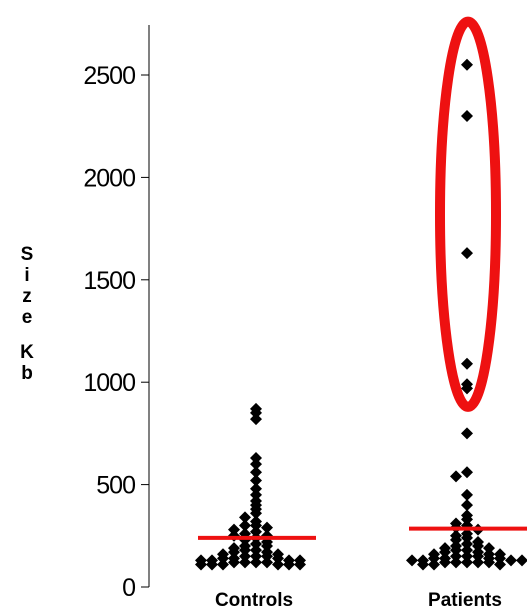 The height and width of the screenshot is (612, 527). Describe the element at coordinates (362, 533) in the screenshot. I see `median-lines` at that location.